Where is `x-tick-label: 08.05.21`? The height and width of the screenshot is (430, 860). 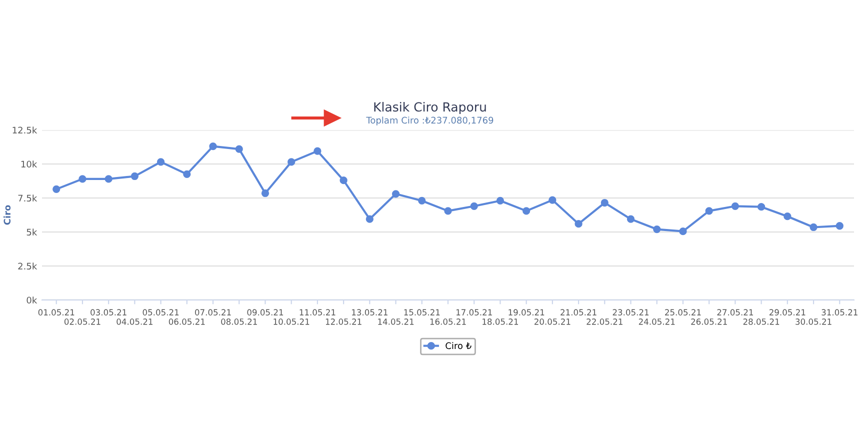 x-tick-label: 08.05.21 is located at coordinates (239, 321).